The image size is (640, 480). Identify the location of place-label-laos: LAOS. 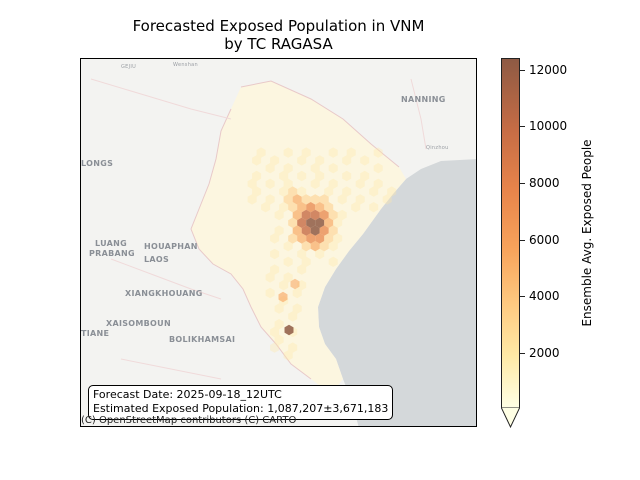
(157, 259).